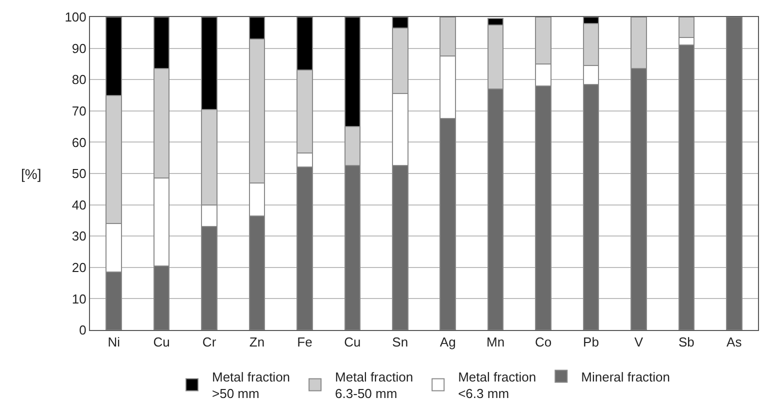 The height and width of the screenshot is (420, 769). What do you see at coordinates (543, 342) in the screenshot?
I see `x-tick-label: Co` at bounding box center [543, 342].